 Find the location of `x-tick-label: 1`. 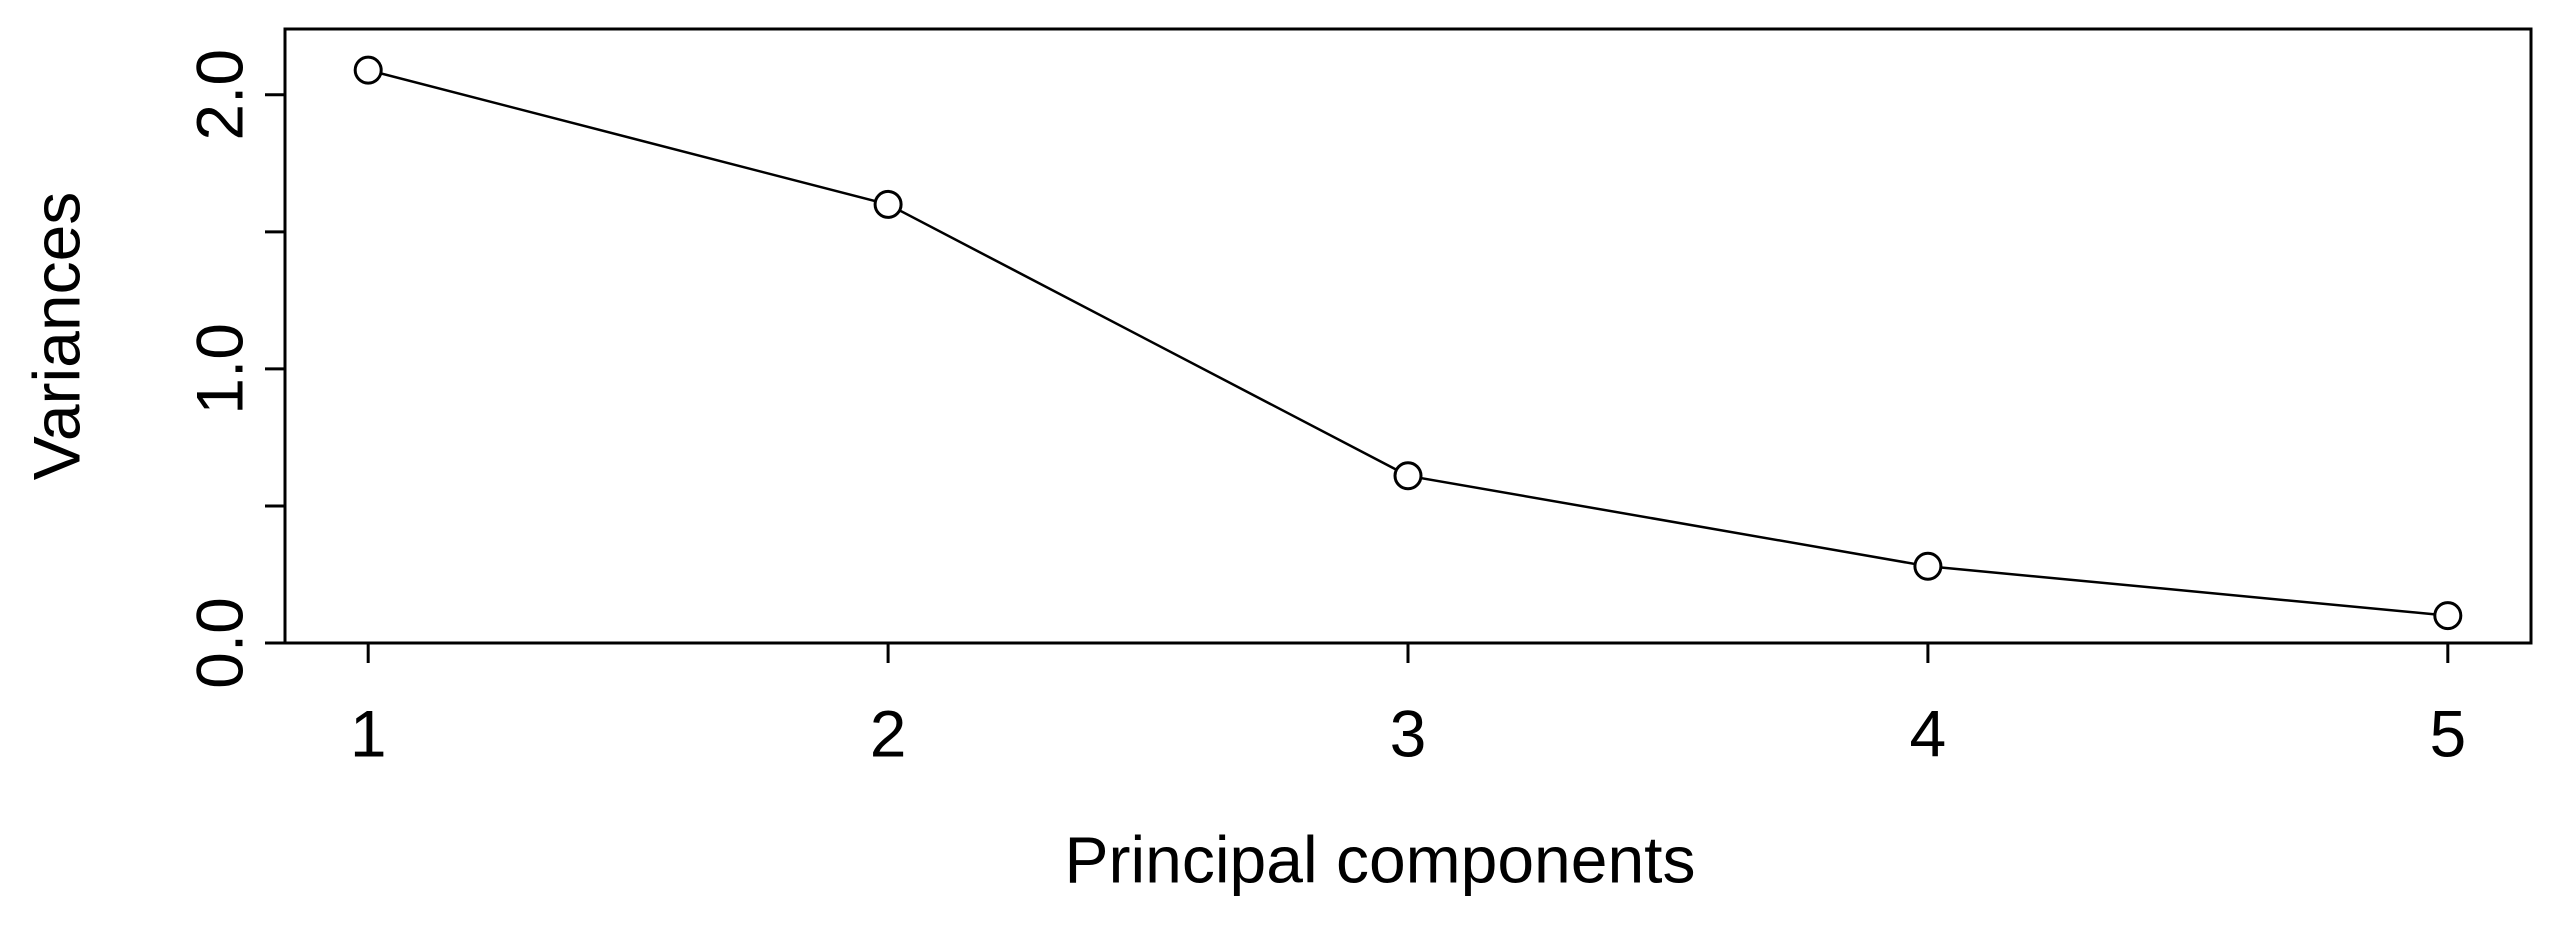

x-tick-label: 1 is located at coordinates (368, 733).